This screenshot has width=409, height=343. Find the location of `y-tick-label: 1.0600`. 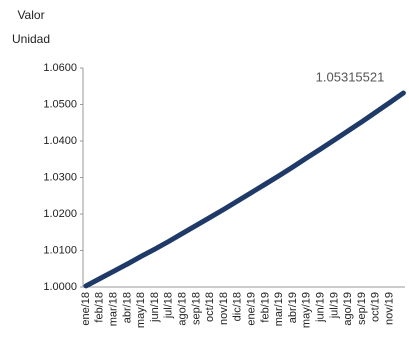

y-tick-label: 1.0600 is located at coordinates (60, 68).